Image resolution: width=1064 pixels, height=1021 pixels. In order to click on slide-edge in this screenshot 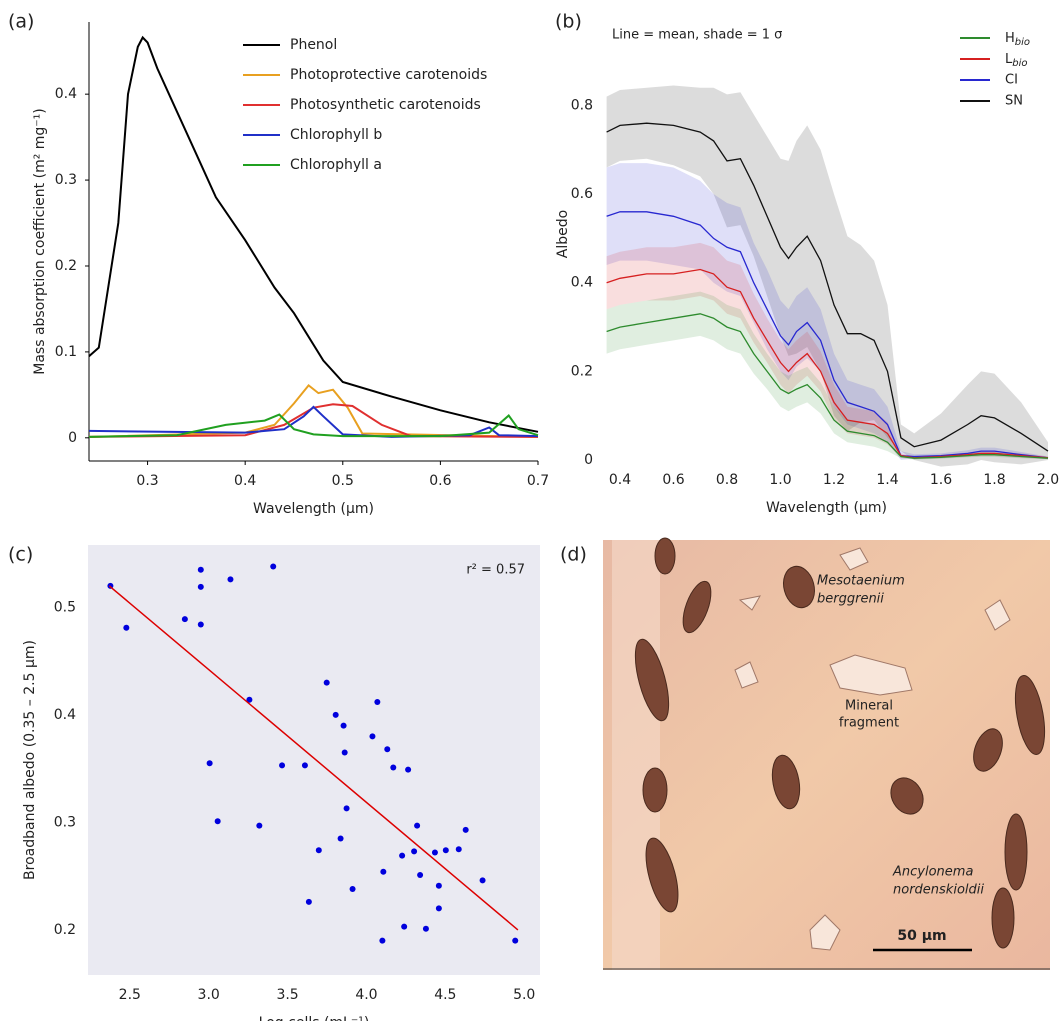, I will do `click(636, 755)`.